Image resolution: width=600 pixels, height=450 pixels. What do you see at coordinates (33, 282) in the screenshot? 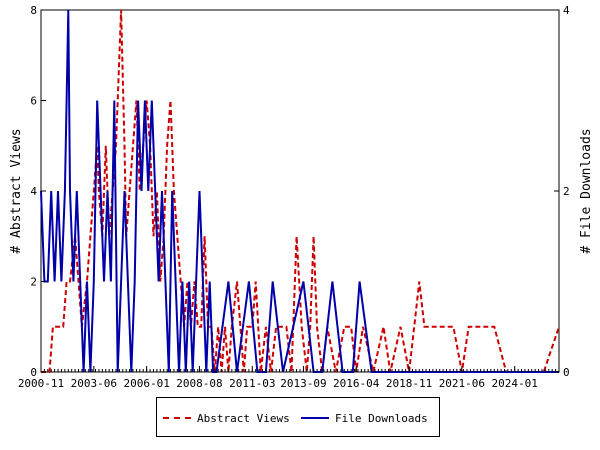
I see `y-left-tick-label-1: 2` at bounding box center [33, 282].